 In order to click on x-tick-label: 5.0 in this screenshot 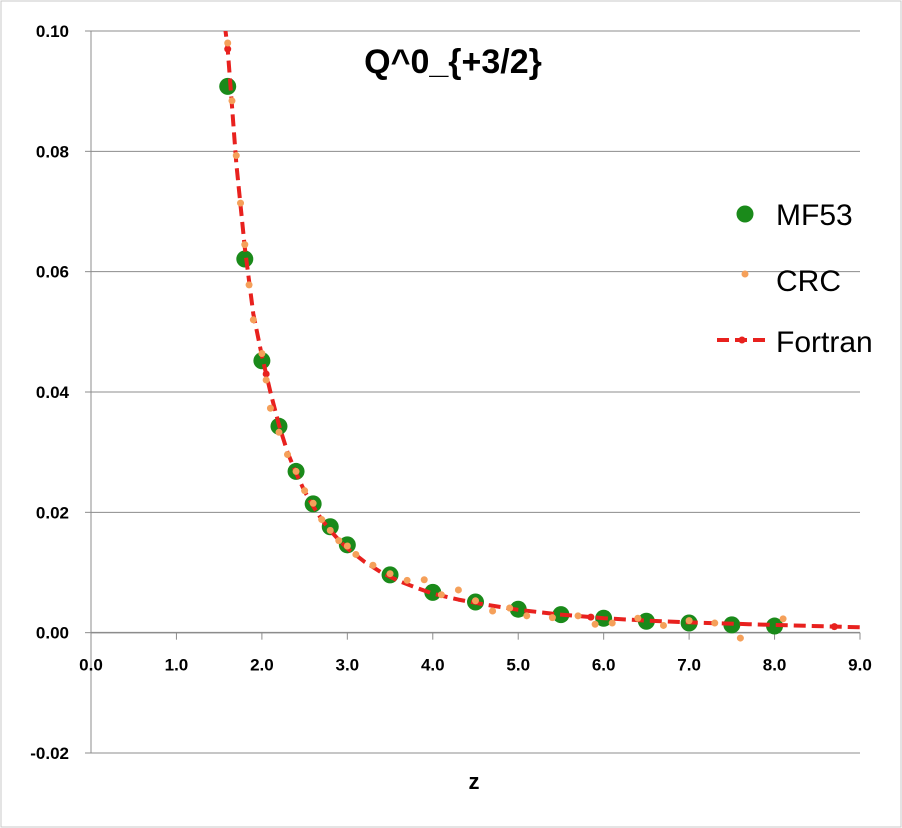, I will do `click(518, 665)`.